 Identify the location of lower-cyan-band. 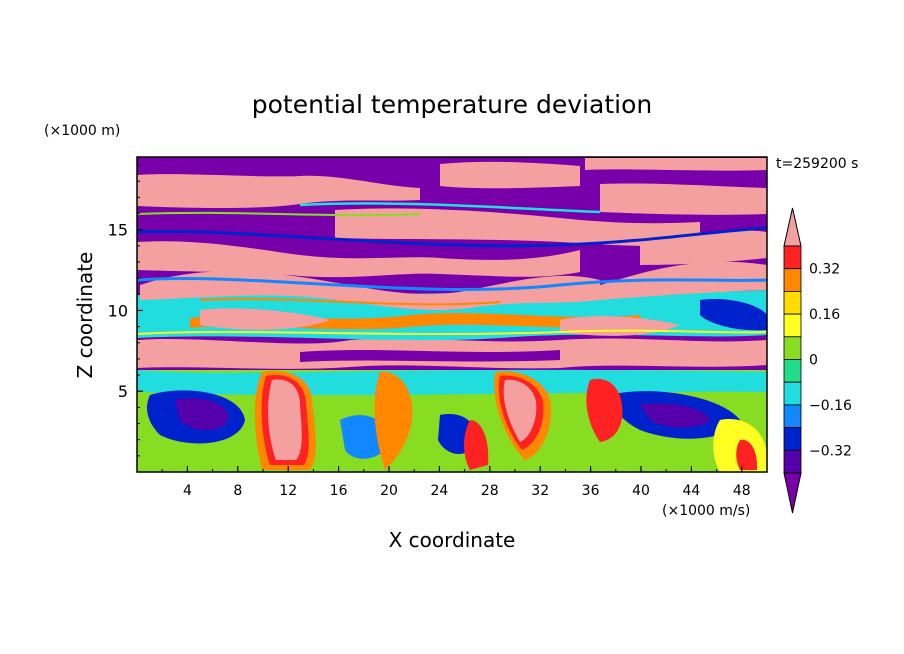
(452, 382).